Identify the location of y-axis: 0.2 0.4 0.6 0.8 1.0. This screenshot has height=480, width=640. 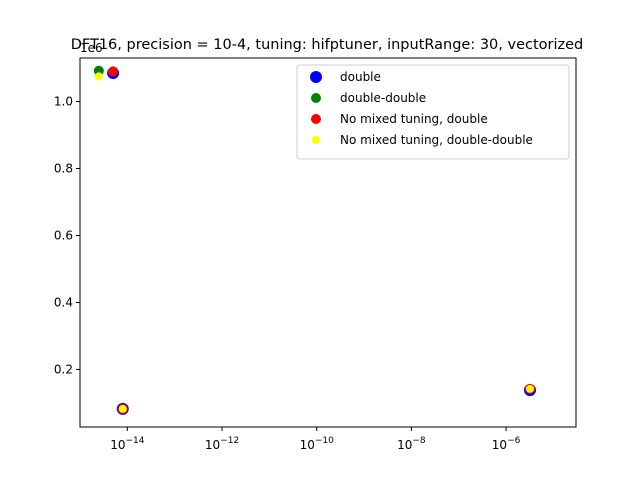
(67, 235).